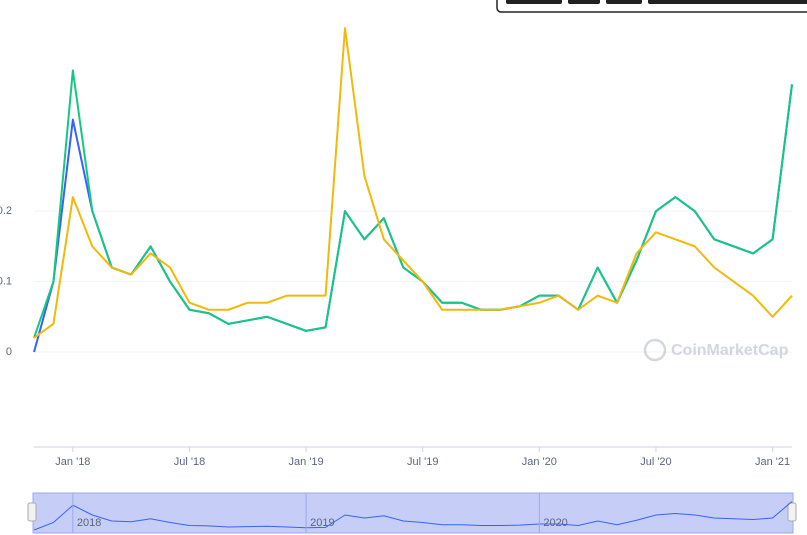  What do you see at coordinates (89, 523) in the screenshot?
I see `navigator-label: 2018` at bounding box center [89, 523].